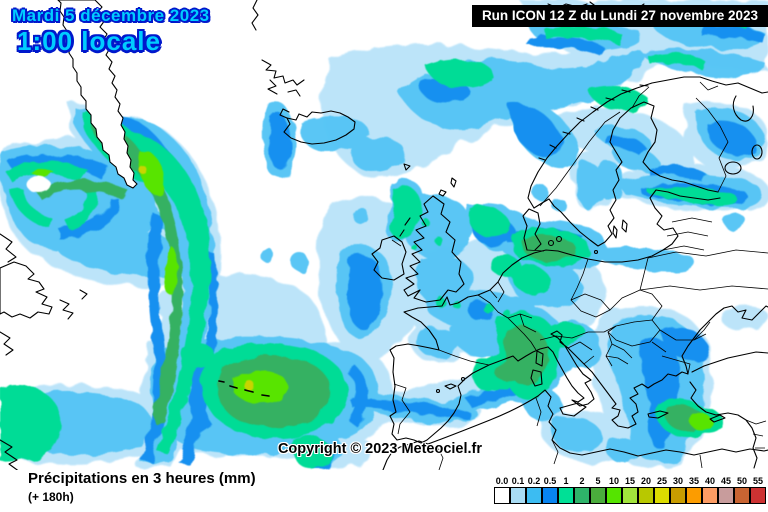  What do you see at coordinates (613, 481) in the screenshot?
I see `legend-scale-value: 10` at bounding box center [613, 481].